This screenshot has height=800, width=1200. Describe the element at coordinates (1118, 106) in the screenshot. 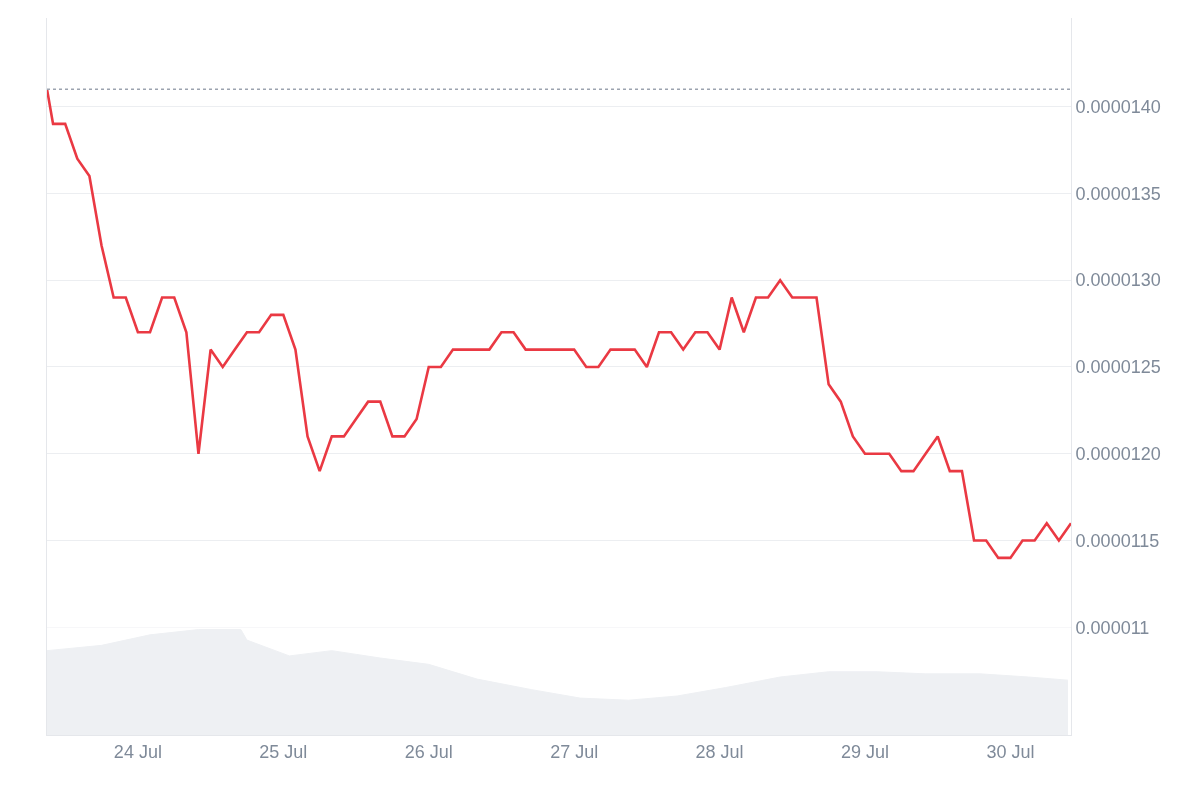

I see `y-tick-label: 0.0000140` at that location.